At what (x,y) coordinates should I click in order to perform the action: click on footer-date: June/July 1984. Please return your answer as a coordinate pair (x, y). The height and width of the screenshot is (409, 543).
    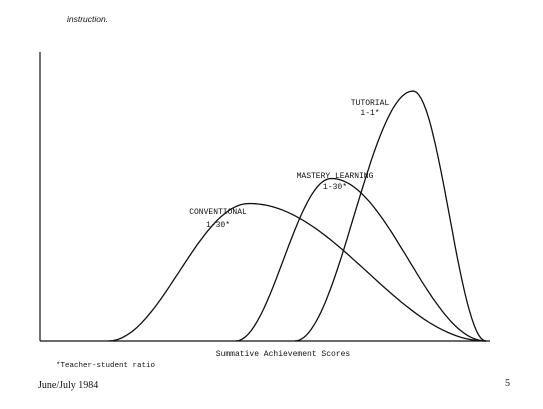
    Looking at the image, I should click on (68, 385).